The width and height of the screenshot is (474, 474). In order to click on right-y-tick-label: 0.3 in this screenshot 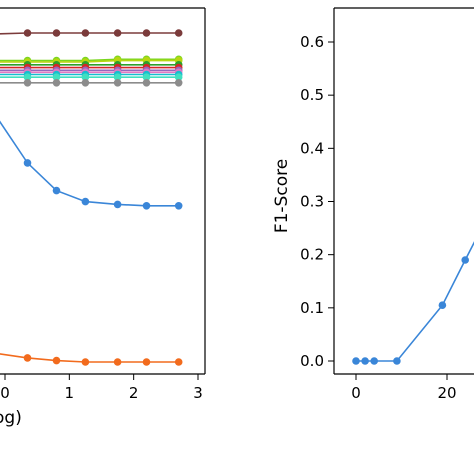, I will do `click(312, 202)`.